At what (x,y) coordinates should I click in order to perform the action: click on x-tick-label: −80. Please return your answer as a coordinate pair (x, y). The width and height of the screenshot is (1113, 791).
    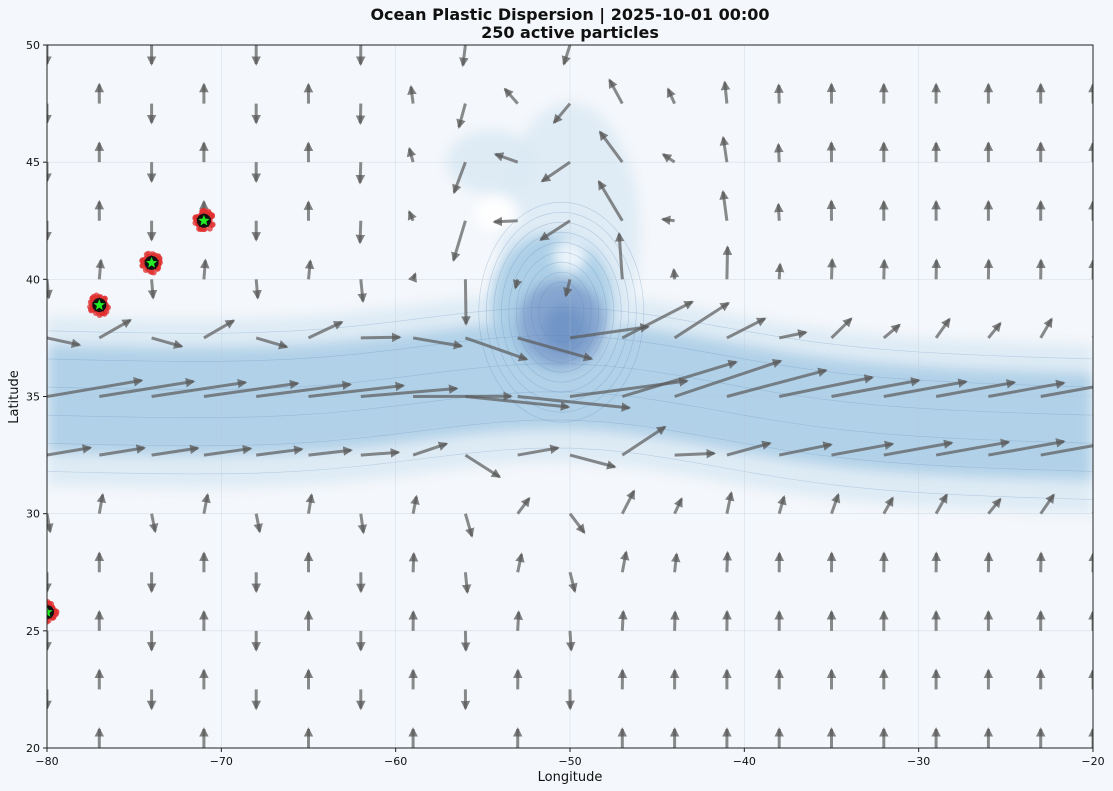
    Looking at the image, I should click on (46, 761).